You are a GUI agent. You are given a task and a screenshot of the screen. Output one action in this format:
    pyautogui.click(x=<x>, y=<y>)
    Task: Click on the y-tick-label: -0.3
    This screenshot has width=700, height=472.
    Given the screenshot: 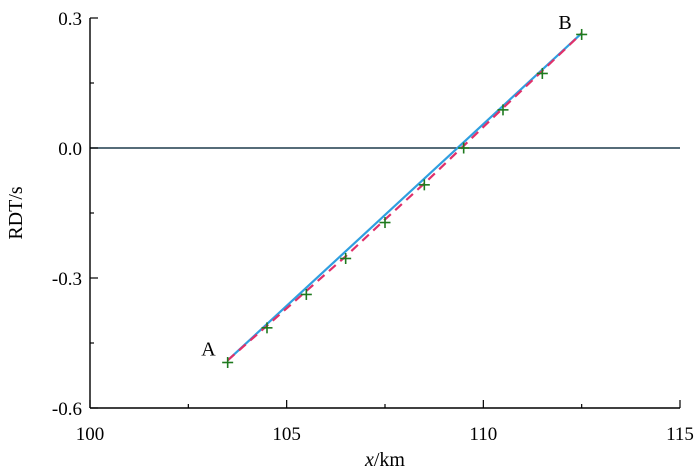 What is the action you would take?
    pyautogui.click(x=67, y=279)
    